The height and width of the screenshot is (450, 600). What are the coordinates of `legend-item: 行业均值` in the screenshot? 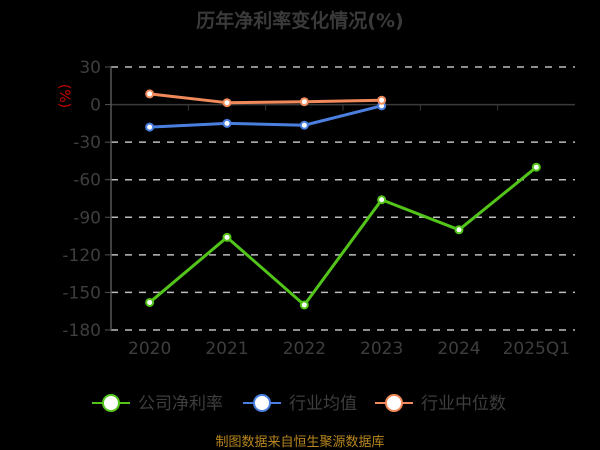 It's located at (300, 404).